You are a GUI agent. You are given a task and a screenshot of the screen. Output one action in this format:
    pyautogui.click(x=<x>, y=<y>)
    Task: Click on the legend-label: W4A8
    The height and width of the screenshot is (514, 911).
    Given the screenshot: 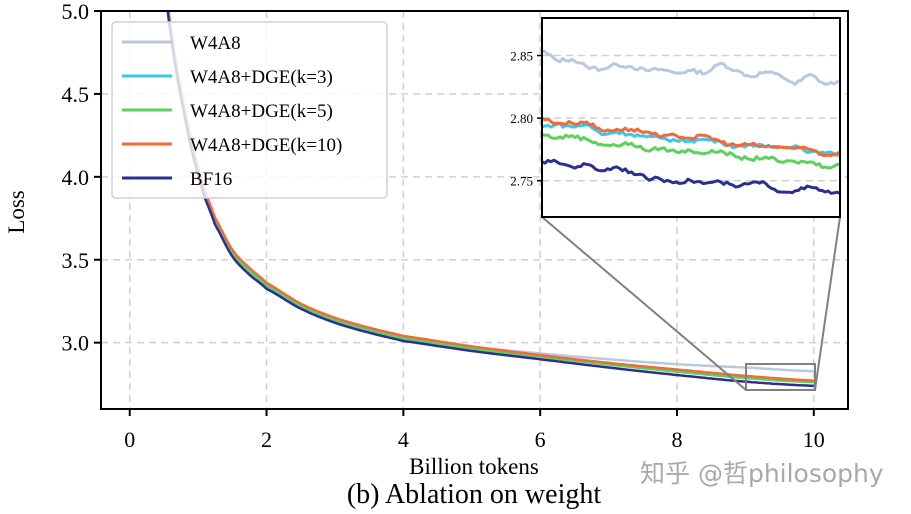 What is the action you would take?
    pyautogui.click(x=215, y=43)
    